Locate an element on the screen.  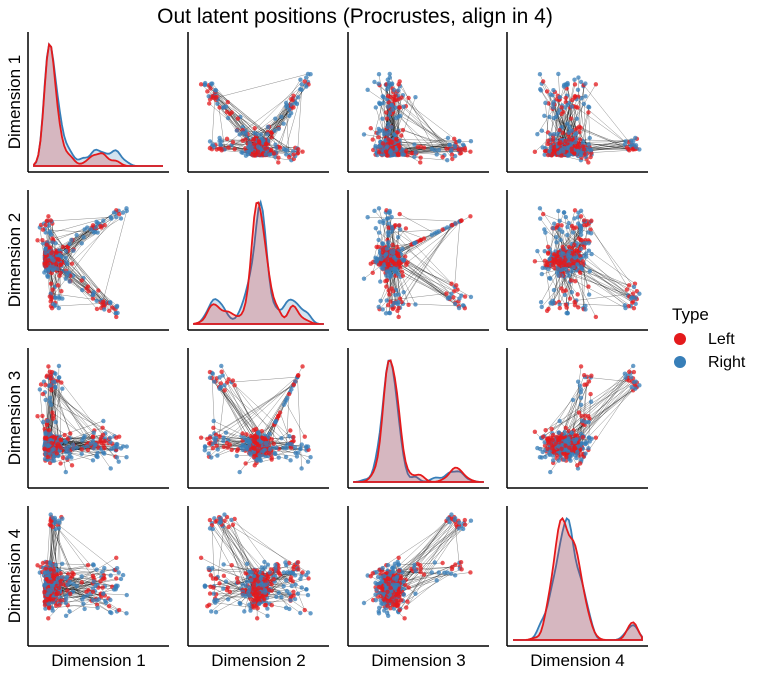
panel-r2-c3 is located at coordinates (418, 260).